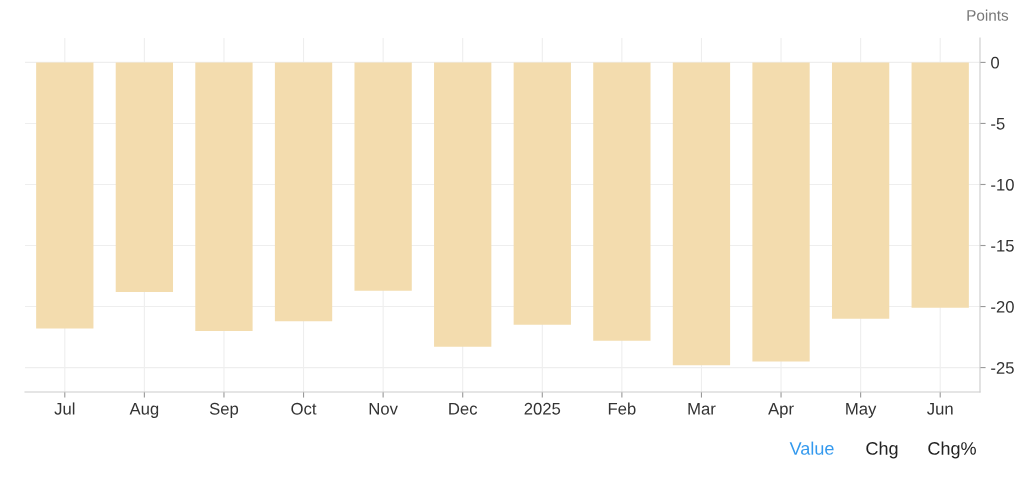 This screenshot has width=1024, height=482. Describe the element at coordinates (781, 410) in the screenshot. I see `x-tick-label: Apr` at that location.